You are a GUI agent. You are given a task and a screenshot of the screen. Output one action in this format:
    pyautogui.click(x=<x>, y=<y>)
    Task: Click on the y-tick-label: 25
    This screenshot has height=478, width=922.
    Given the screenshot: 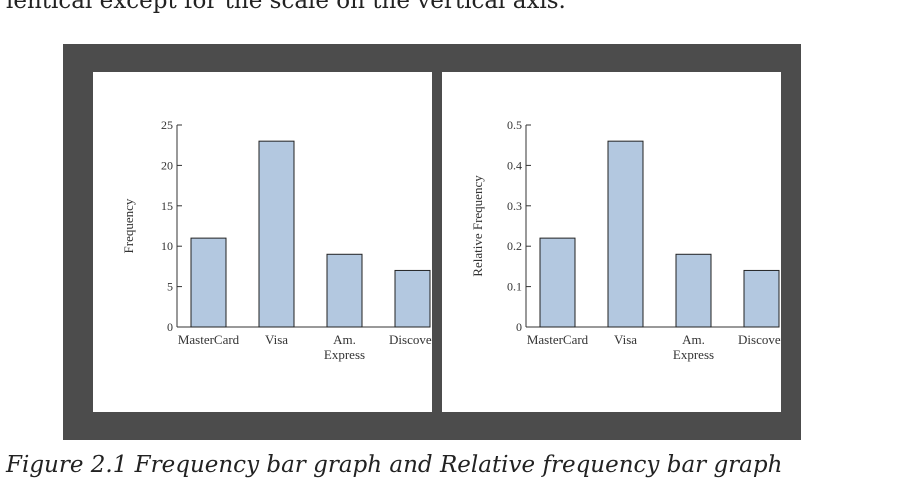 What is the action you would take?
    pyautogui.click(x=167, y=125)
    